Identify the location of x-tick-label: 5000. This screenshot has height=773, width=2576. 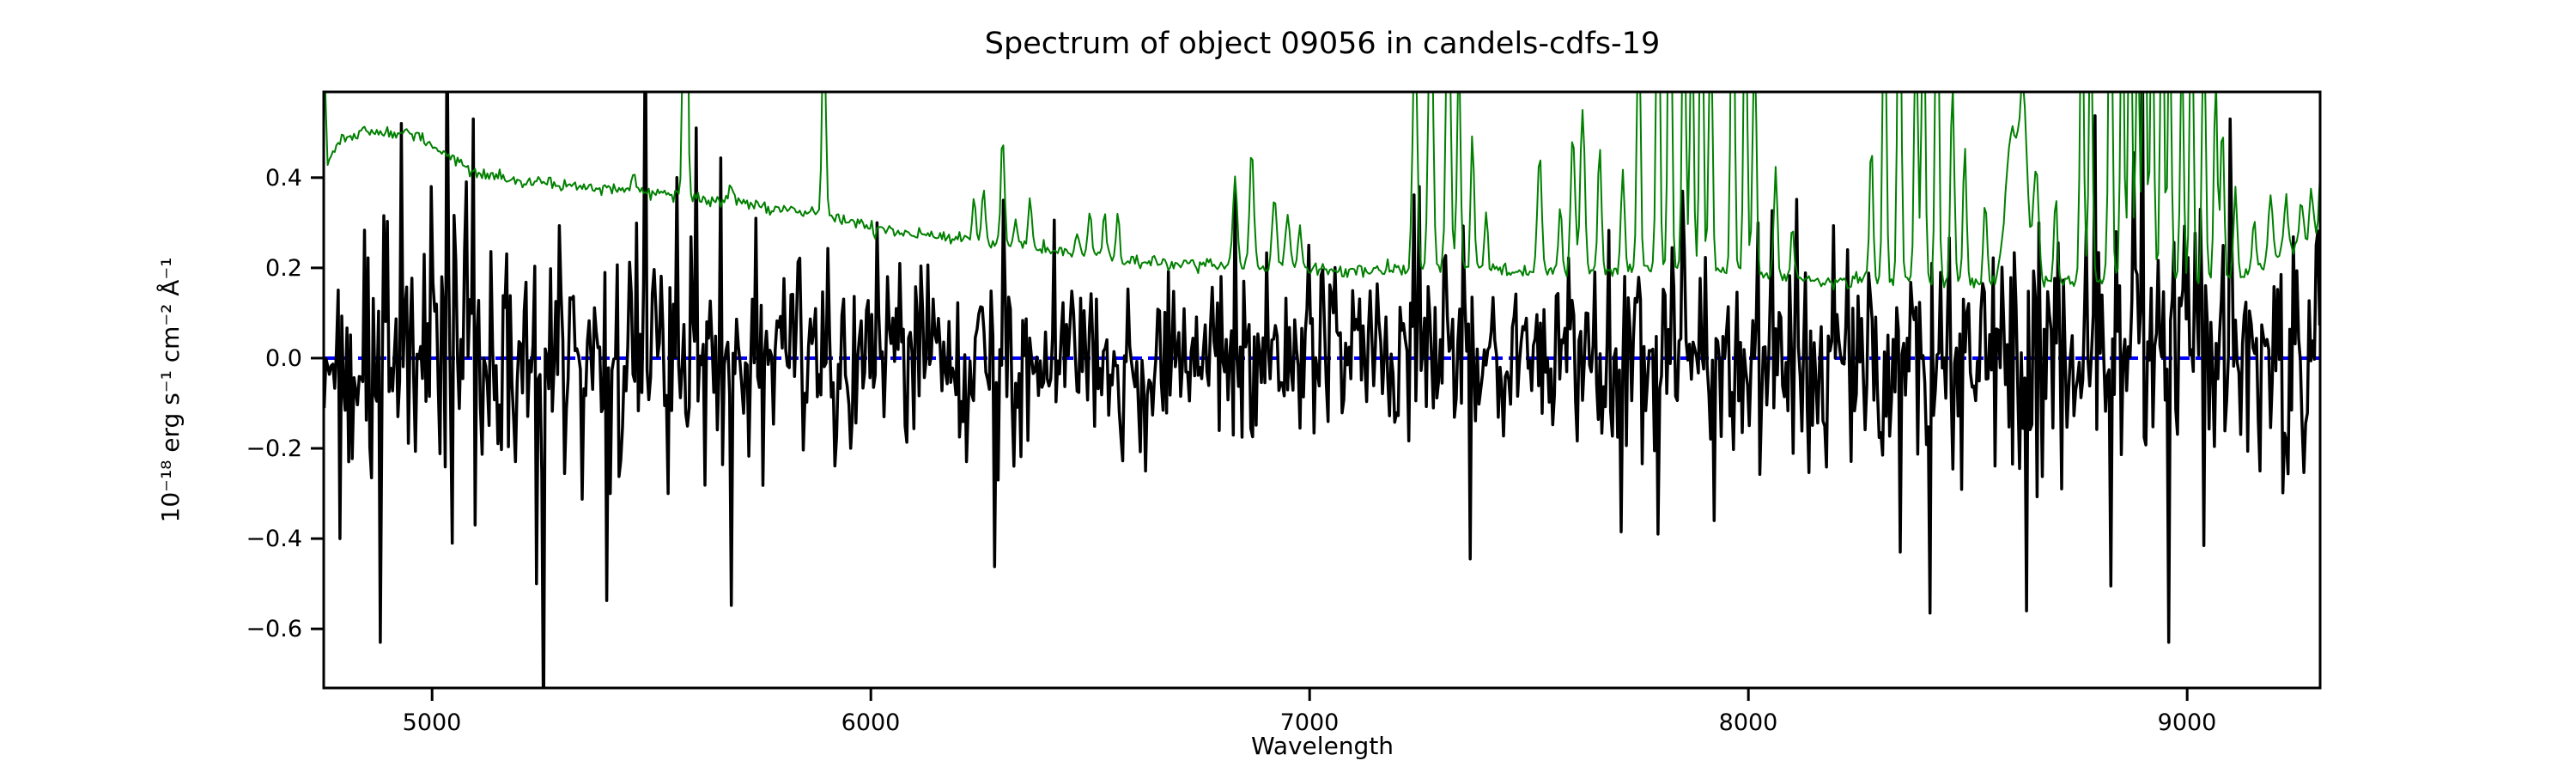
(432, 722).